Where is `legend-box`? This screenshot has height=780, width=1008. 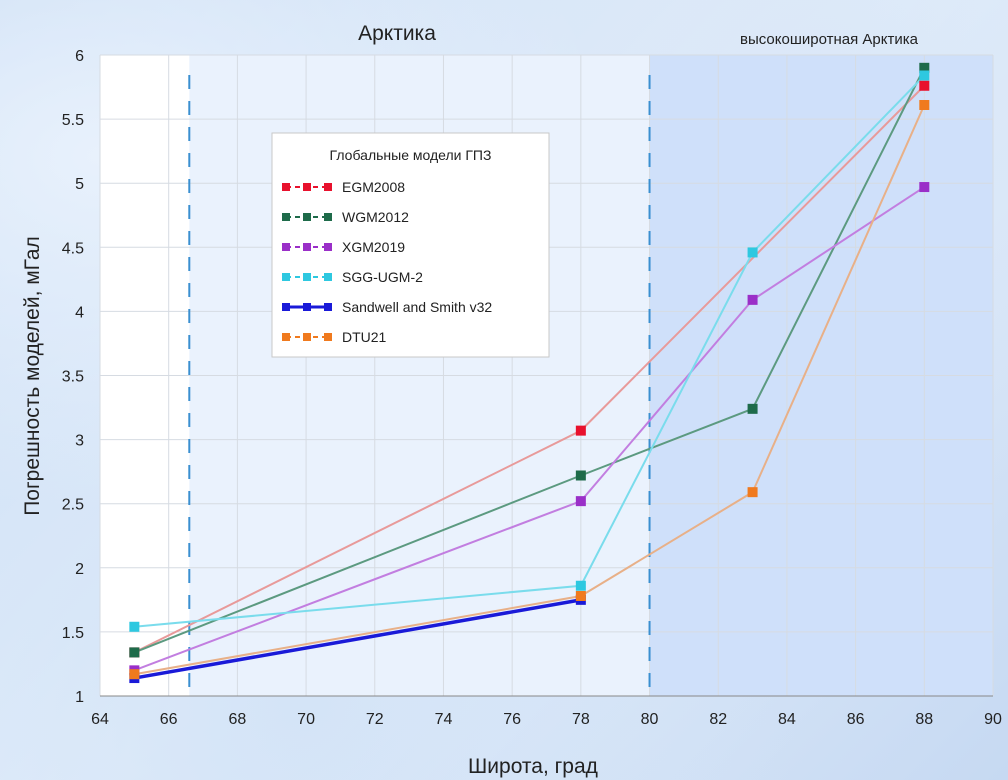
legend-box is located at coordinates (410, 245).